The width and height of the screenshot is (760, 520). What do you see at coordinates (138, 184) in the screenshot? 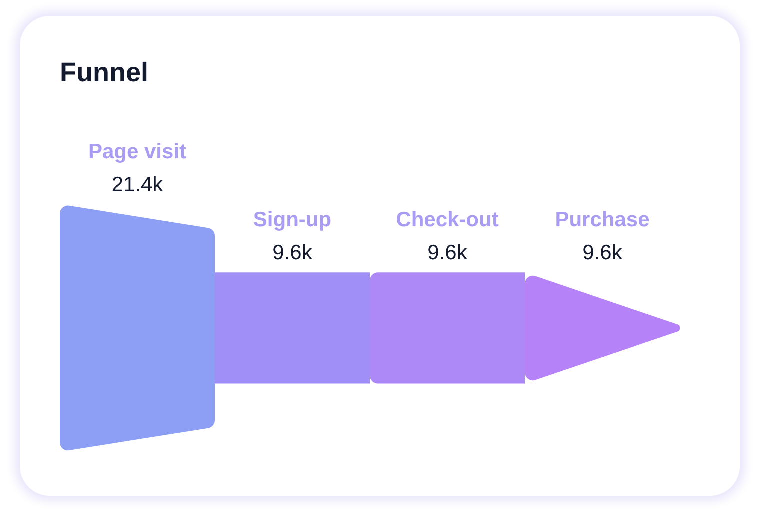
I see `data-label: 21.4k` at bounding box center [138, 184].